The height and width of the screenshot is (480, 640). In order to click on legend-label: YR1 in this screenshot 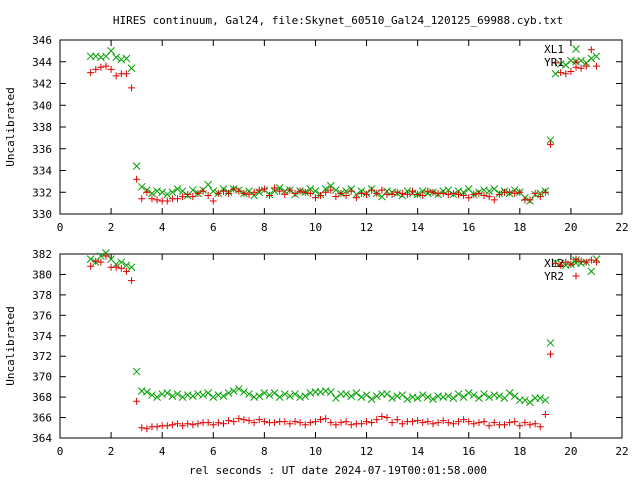, I will do `click(554, 62)`.